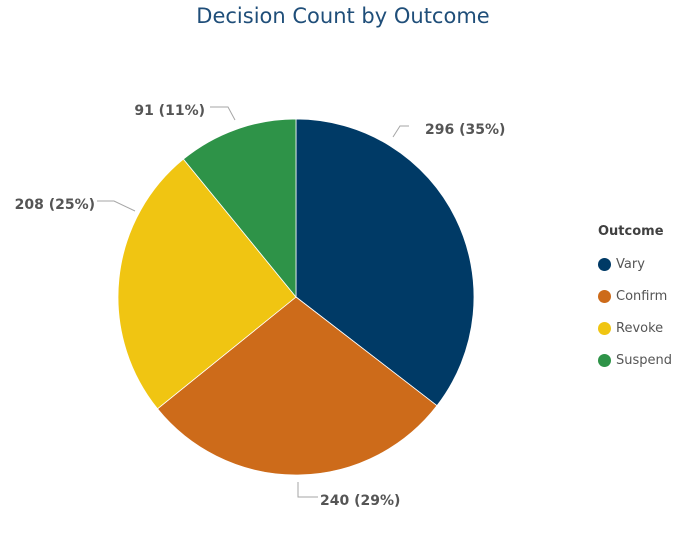  I want to click on pie-slice-revoke, so click(207, 284).